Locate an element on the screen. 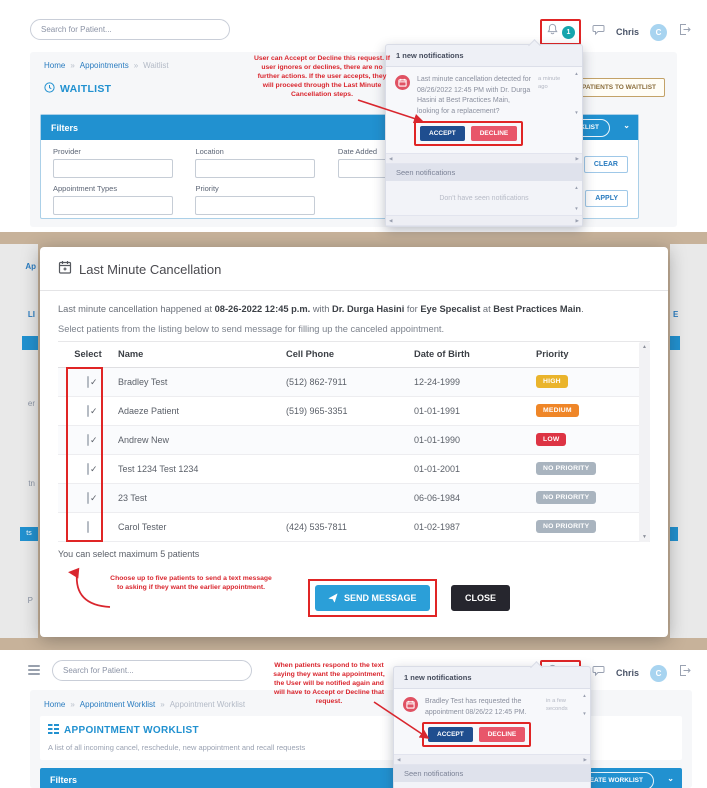 The width and height of the screenshot is (707, 788). modal-title-row: Last Minute Cancellation is located at coordinates (354, 269).